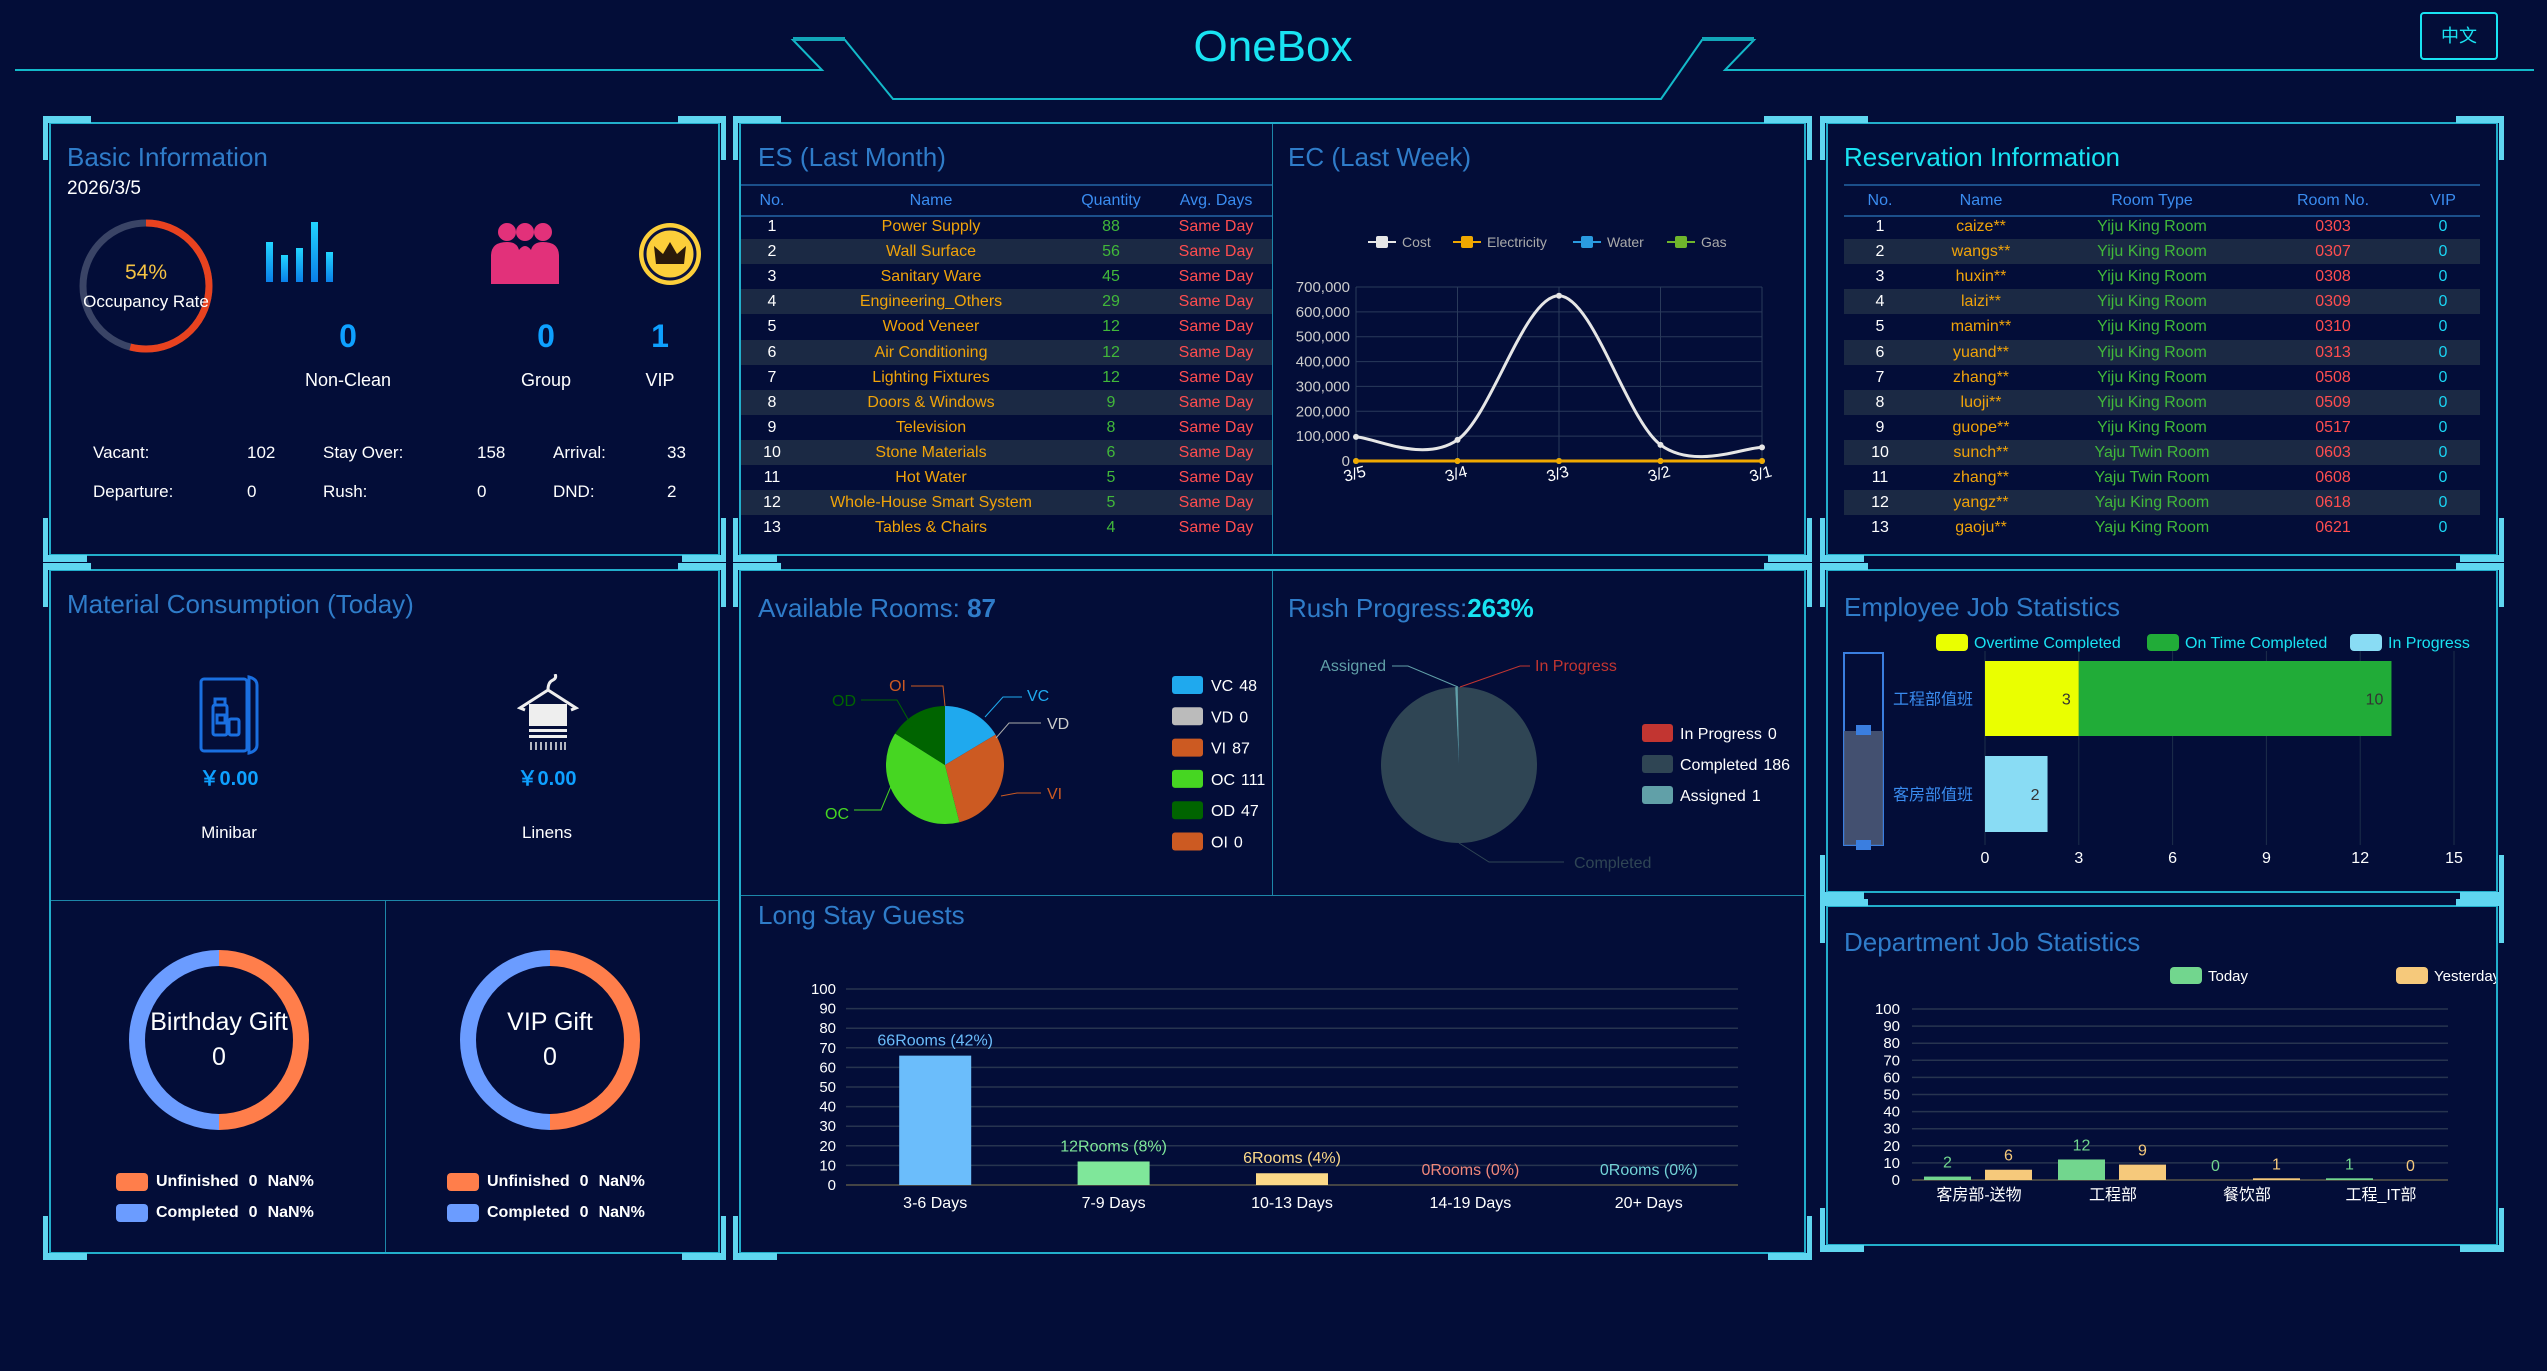 The width and height of the screenshot is (2547, 1371). I want to click on table-cell: Yaju Twin Room, so click(2152, 477).